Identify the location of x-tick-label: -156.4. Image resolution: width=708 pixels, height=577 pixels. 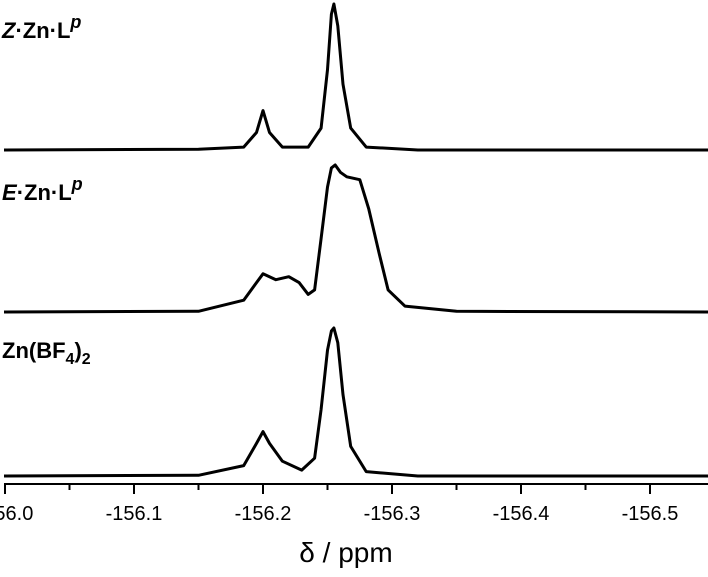
(521, 514).